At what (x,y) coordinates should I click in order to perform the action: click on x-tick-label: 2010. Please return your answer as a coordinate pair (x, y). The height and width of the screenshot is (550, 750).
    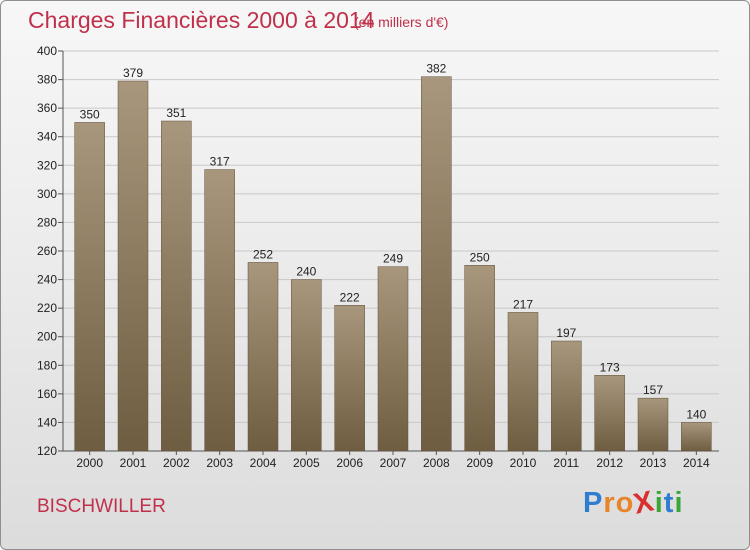
    Looking at the image, I should click on (523, 463).